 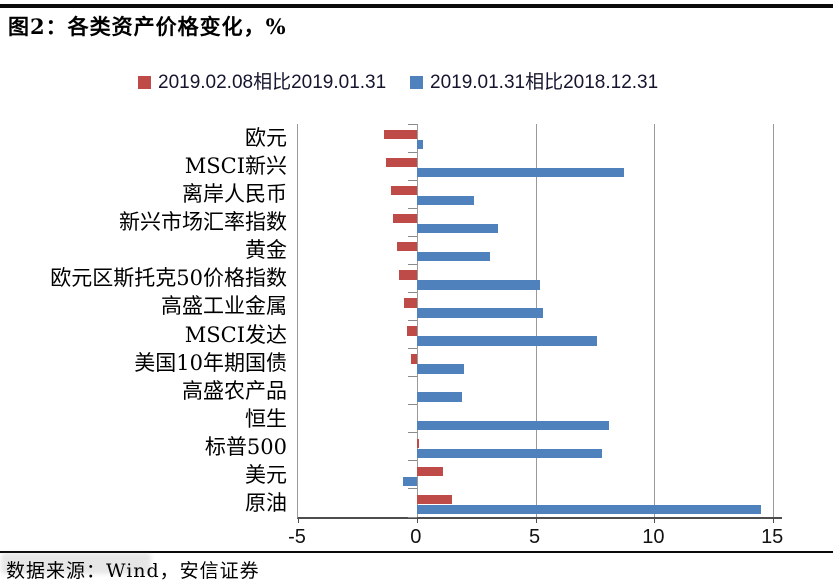 I want to click on category-label: 美元, so click(x=266, y=474).